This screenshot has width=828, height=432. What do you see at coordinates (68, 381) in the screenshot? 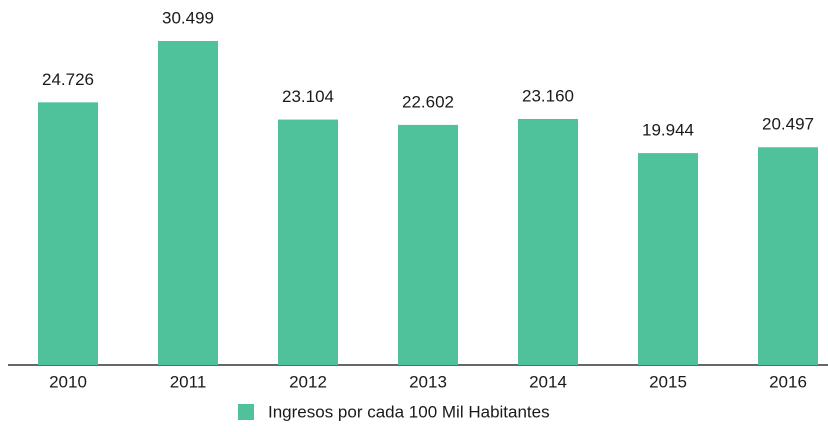
I see `x-tick-label: 2010` at bounding box center [68, 381].